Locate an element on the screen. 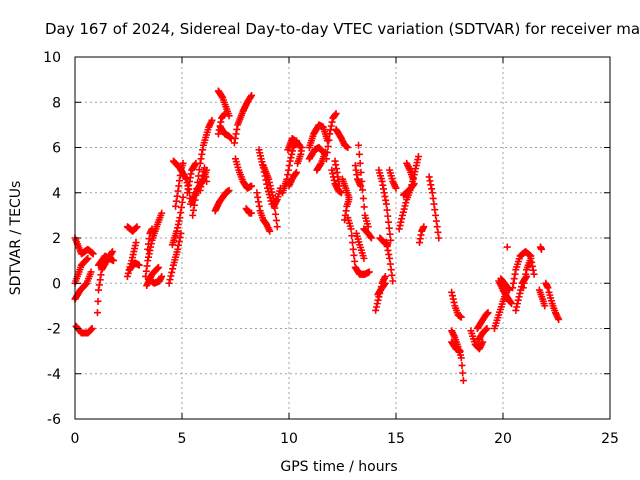  x-axis-label: GPS time / hours is located at coordinates (338, 467).